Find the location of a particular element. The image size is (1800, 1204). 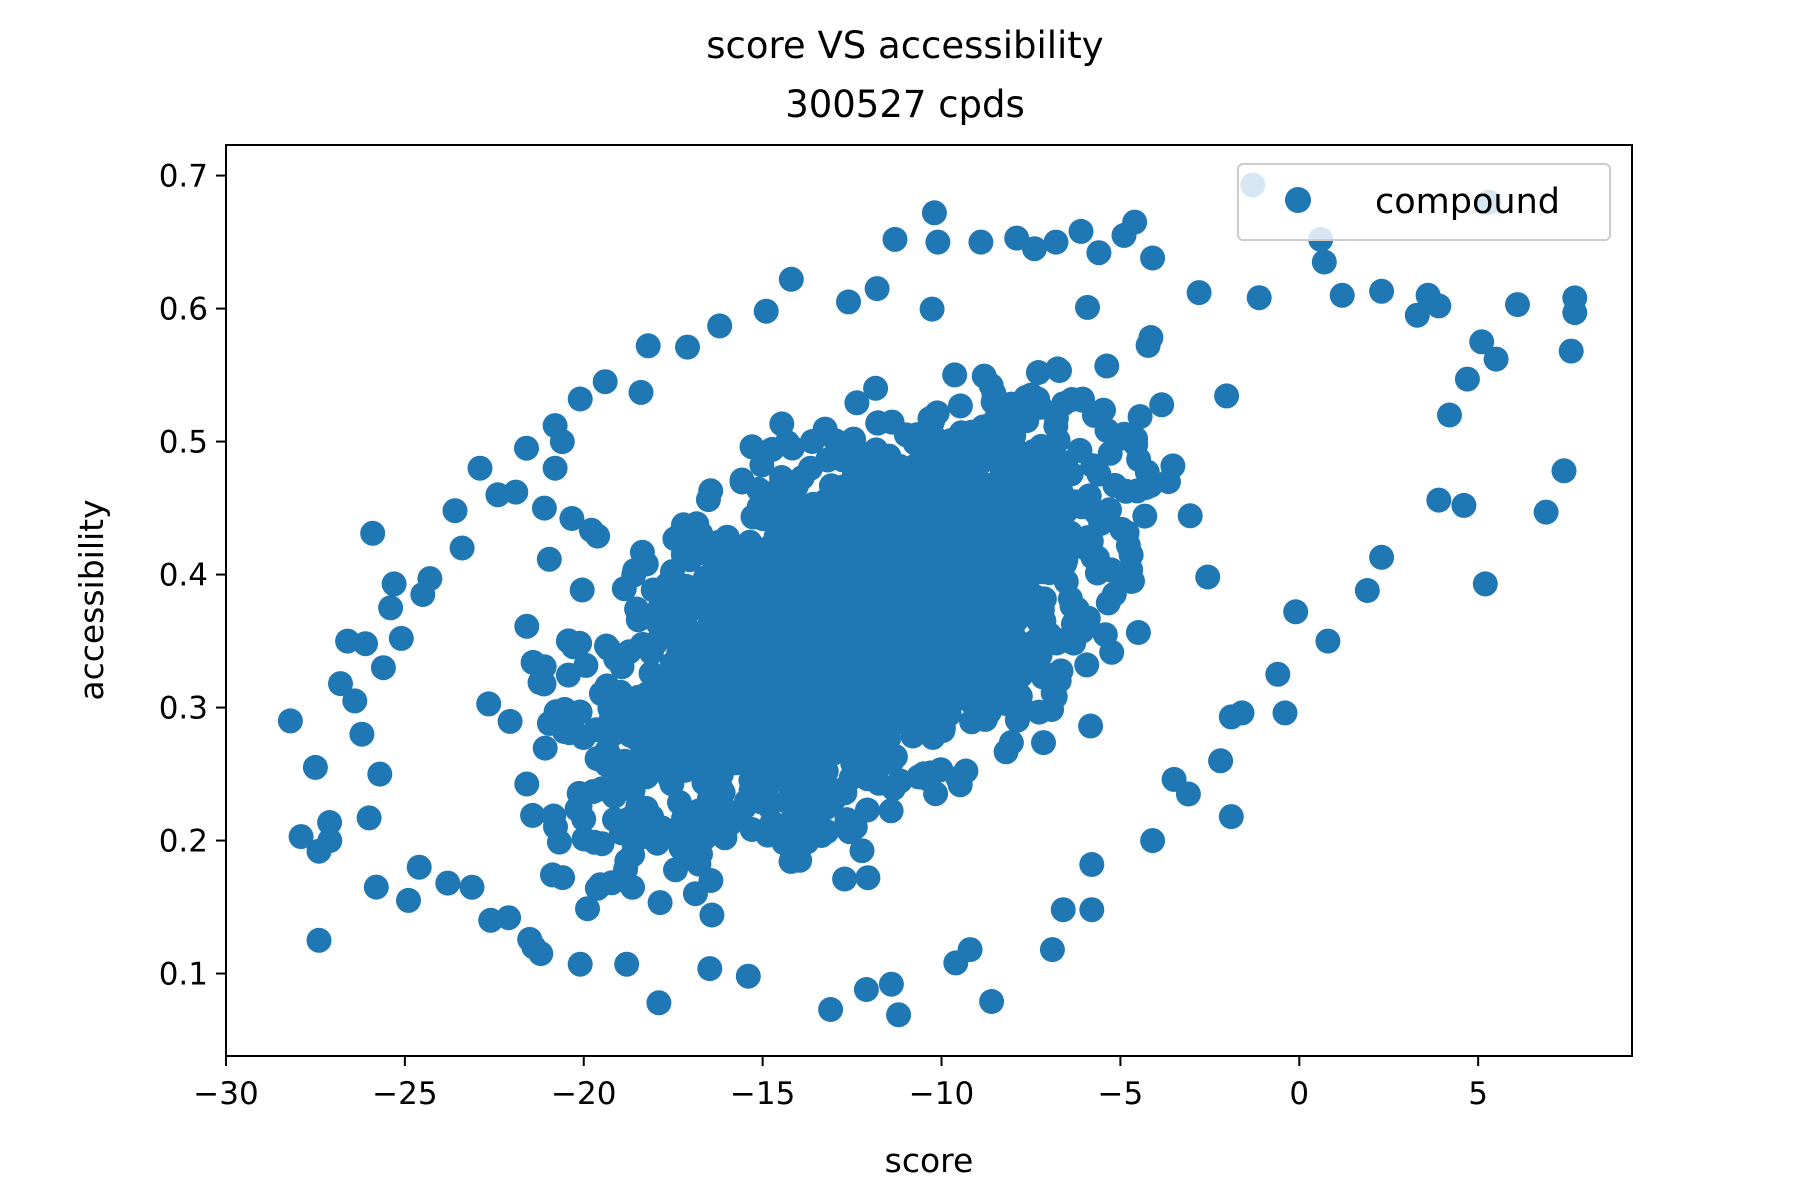

x-axis-label: score is located at coordinates (929, 1160).